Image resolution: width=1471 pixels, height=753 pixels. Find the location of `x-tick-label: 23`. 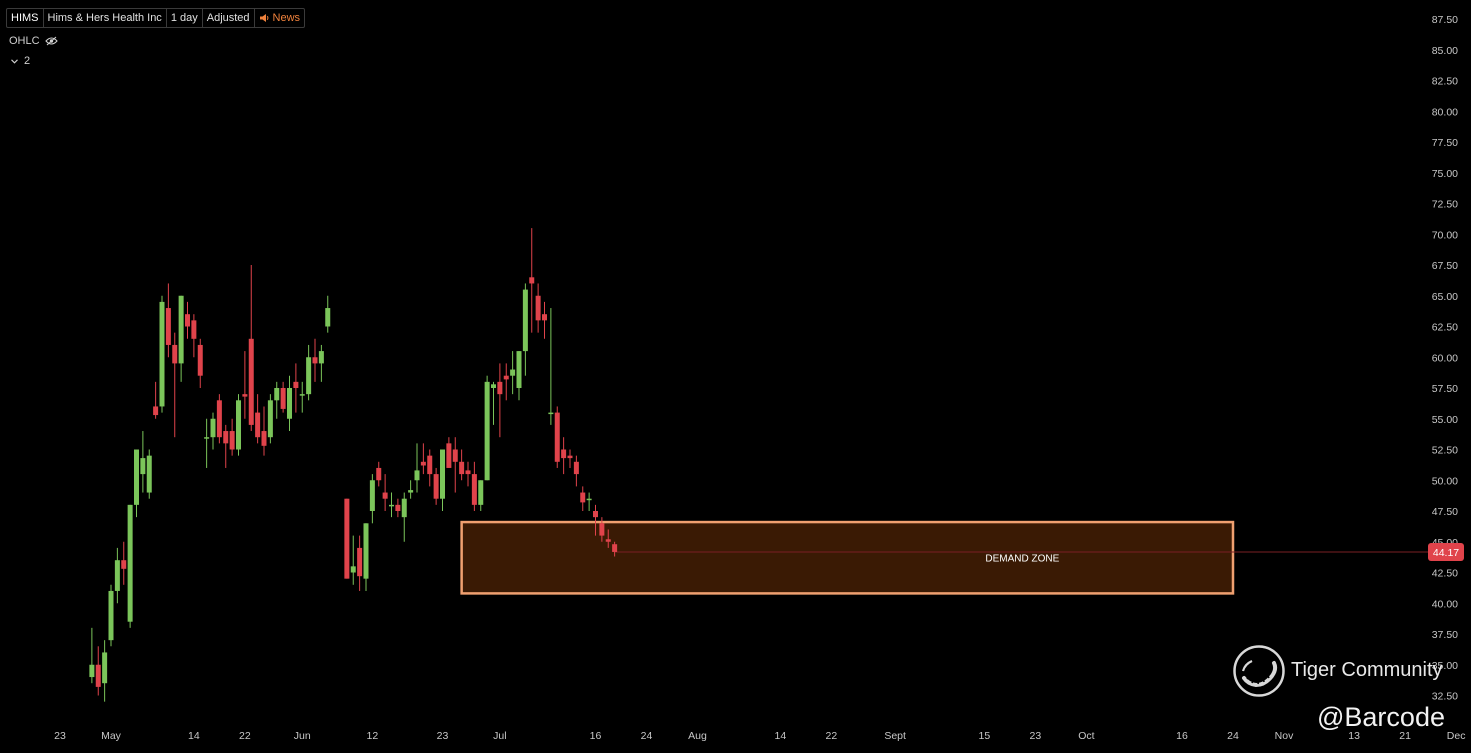

x-tick-label: 23 is located at coordinates (60, 736).